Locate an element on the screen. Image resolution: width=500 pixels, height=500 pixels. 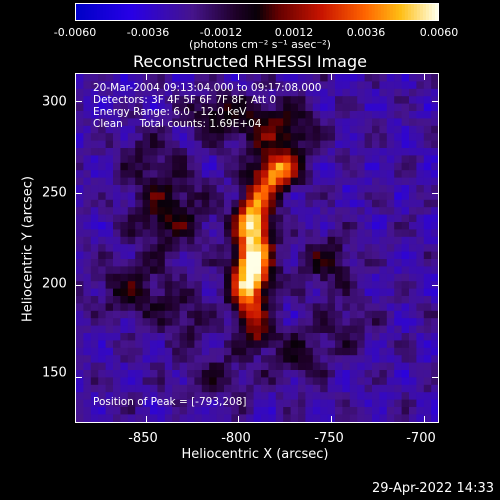
x-tick-label: -750 is located at coordinates (329, 438).